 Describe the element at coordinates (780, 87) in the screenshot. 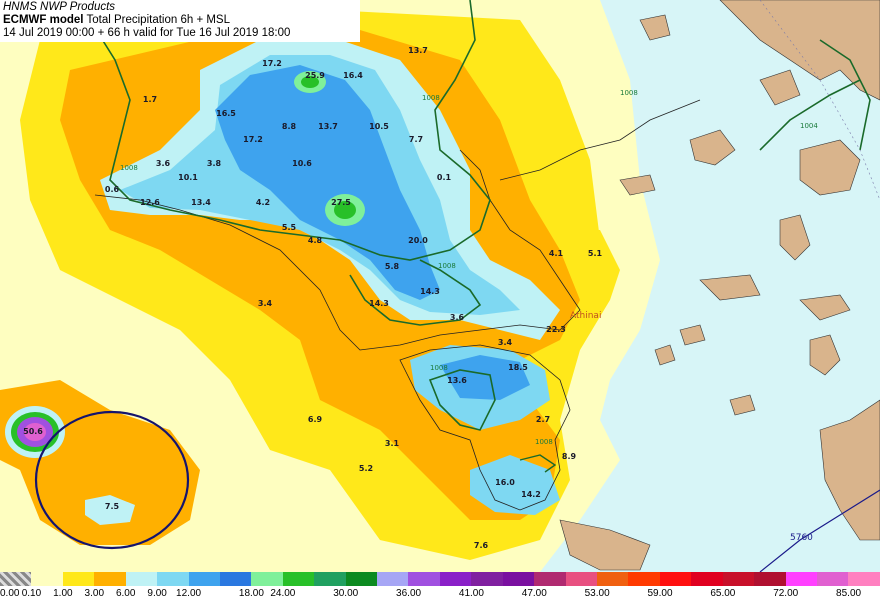

I see `land-dodecanese` at that location.